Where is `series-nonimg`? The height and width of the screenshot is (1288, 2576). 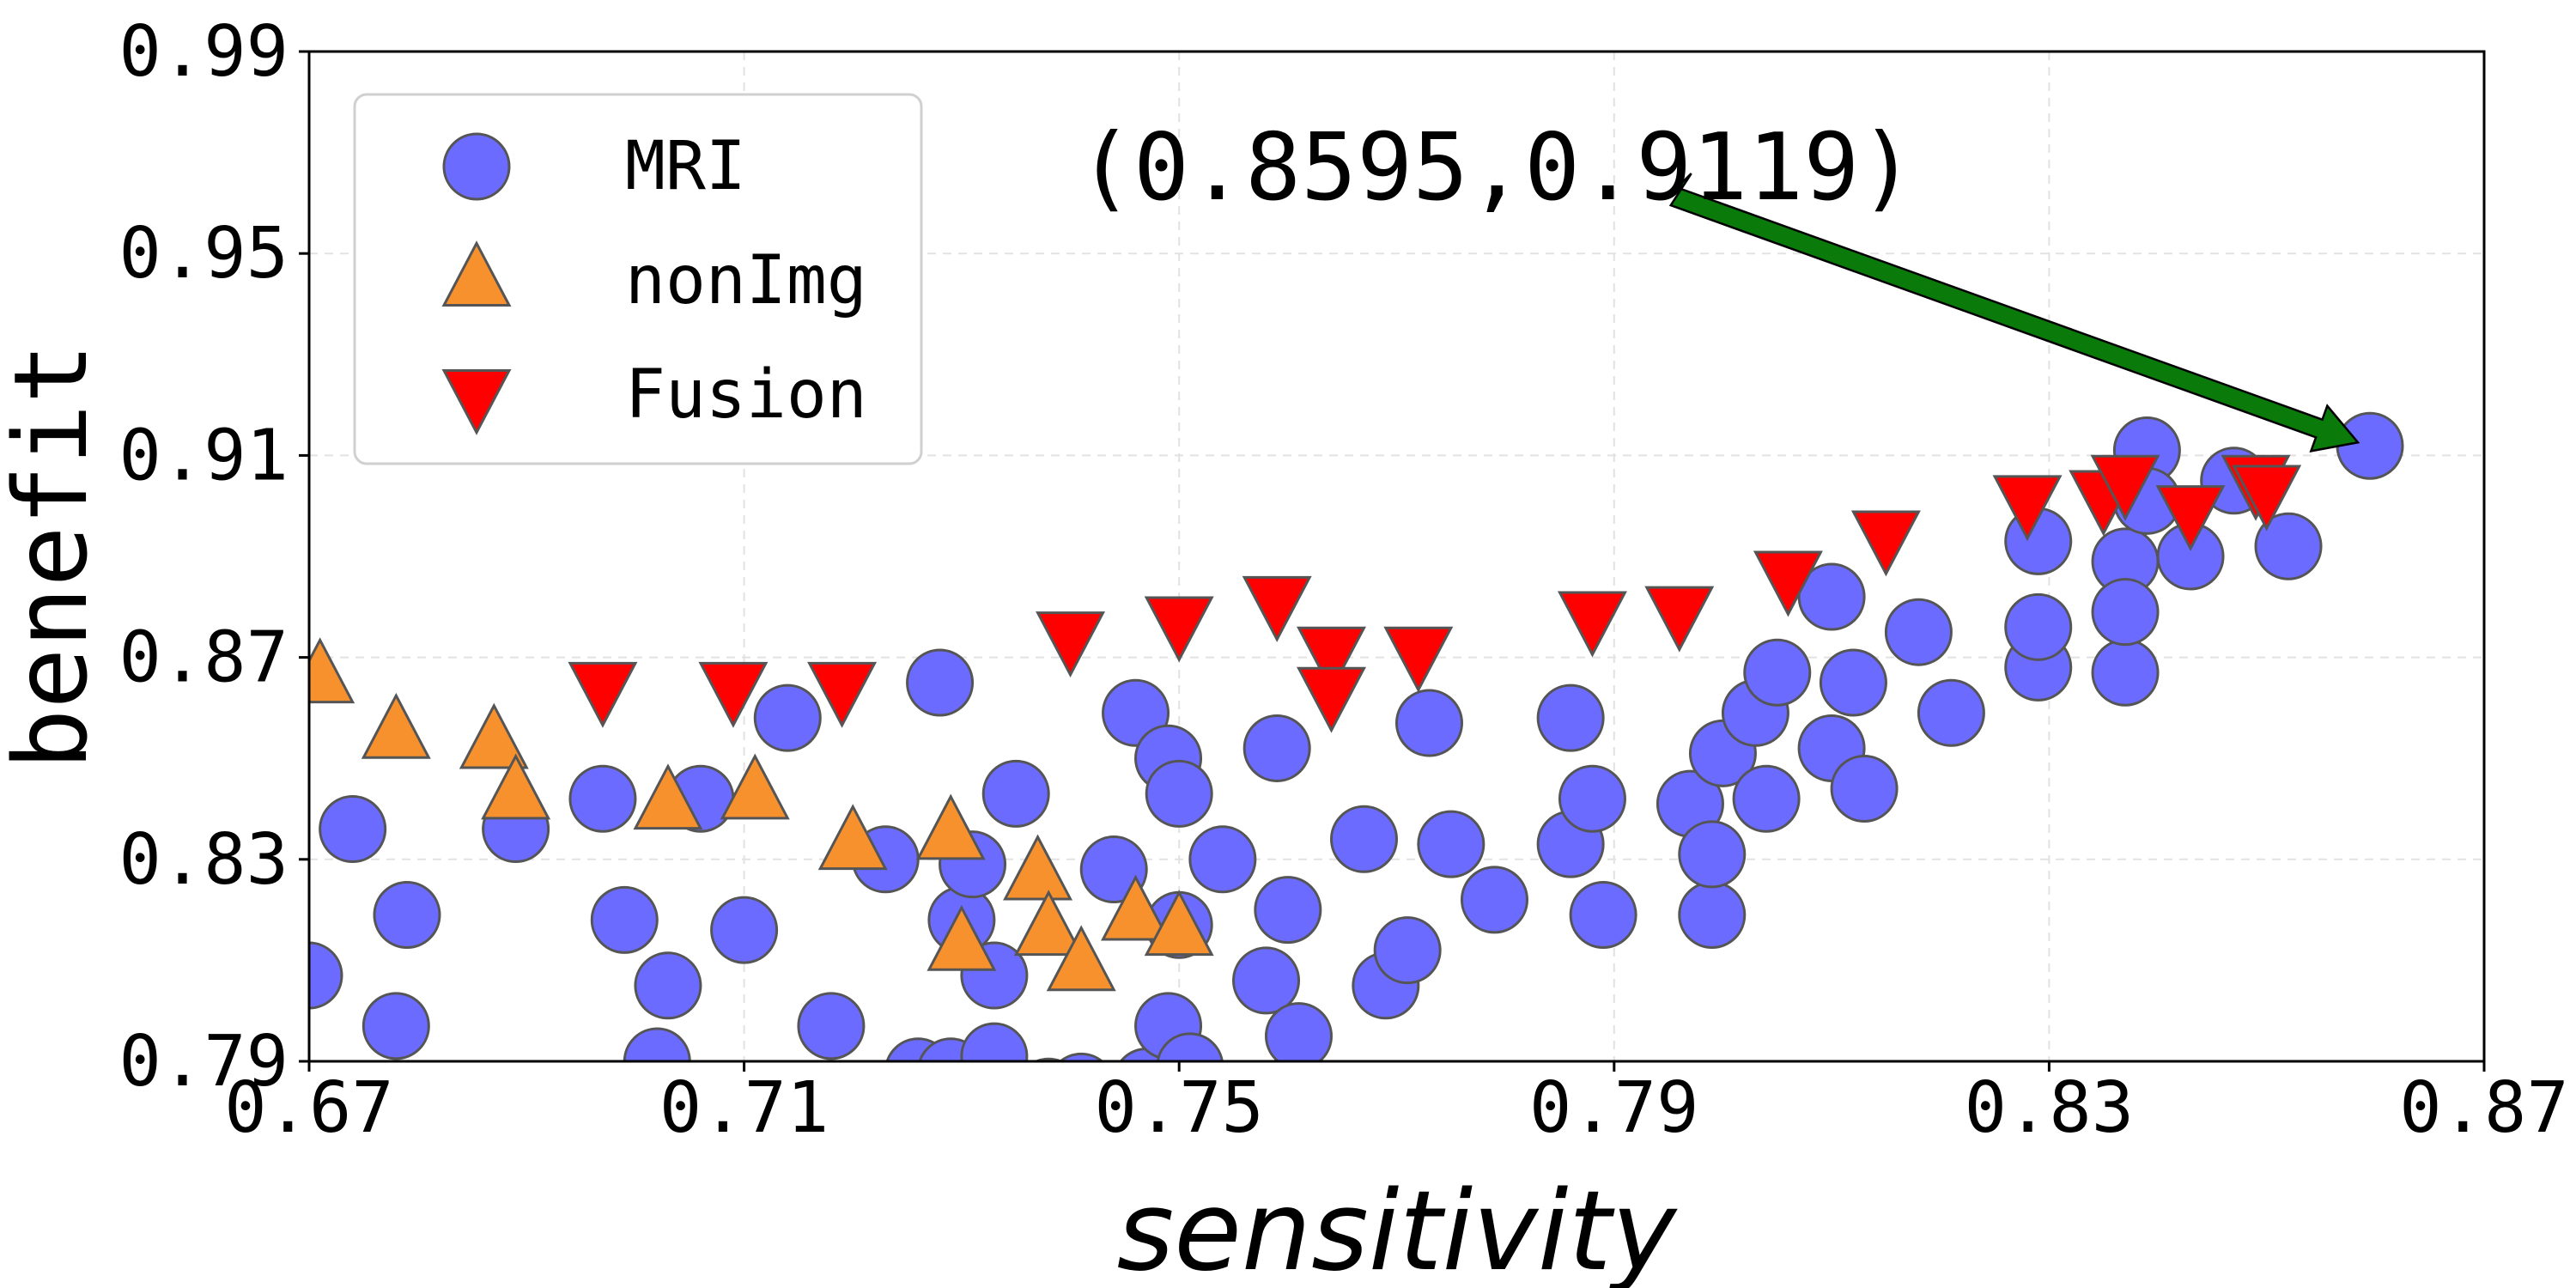 series-nonimg is located at coordinates (761, 814).